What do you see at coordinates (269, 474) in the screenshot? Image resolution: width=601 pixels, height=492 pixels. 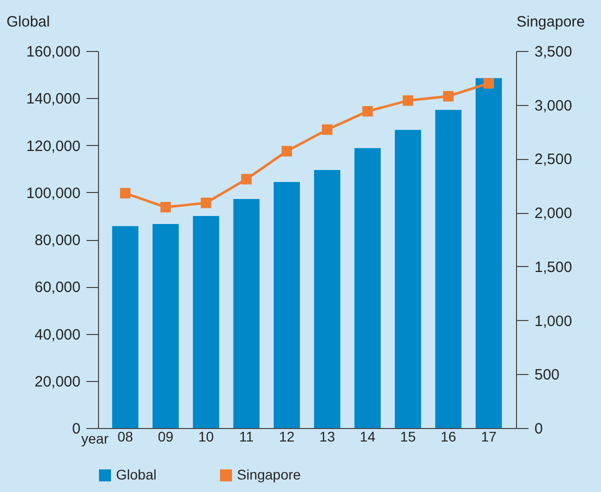 I see `legend-label: Singapore` at bounding box center [269, 474].